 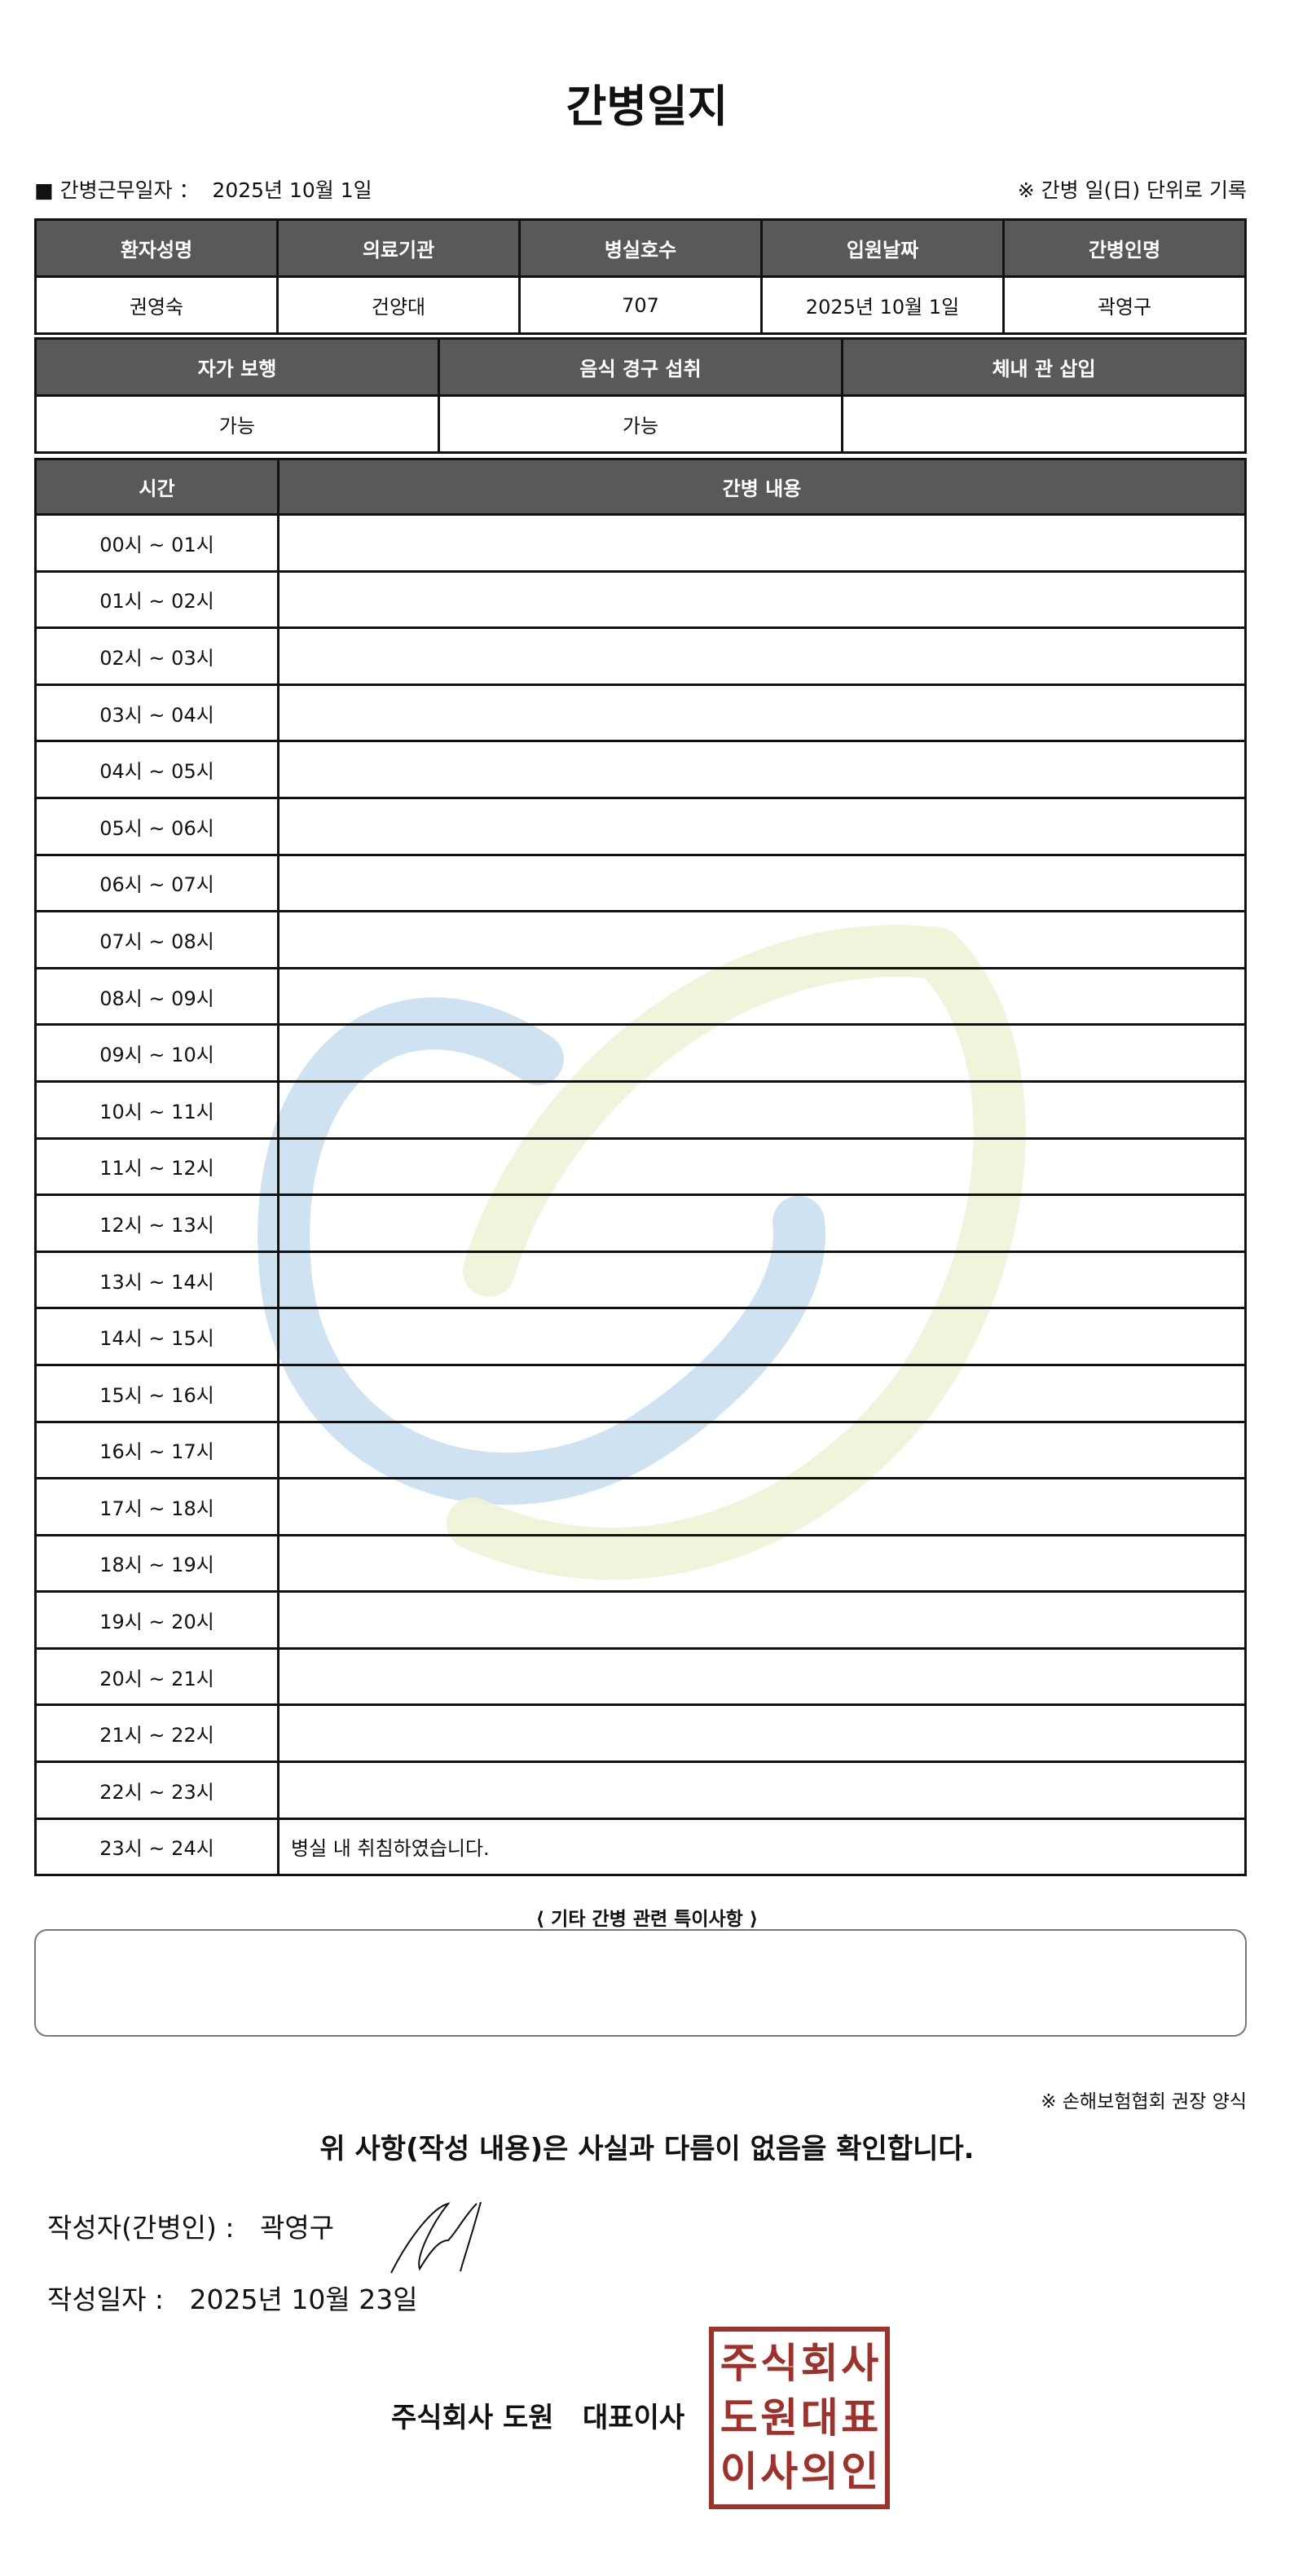 What do you see at coordinates (117, 190) in the screenshot?
I see `work-date-label: ■ 간병근무일자 ：` at bounding box center [117, 190].